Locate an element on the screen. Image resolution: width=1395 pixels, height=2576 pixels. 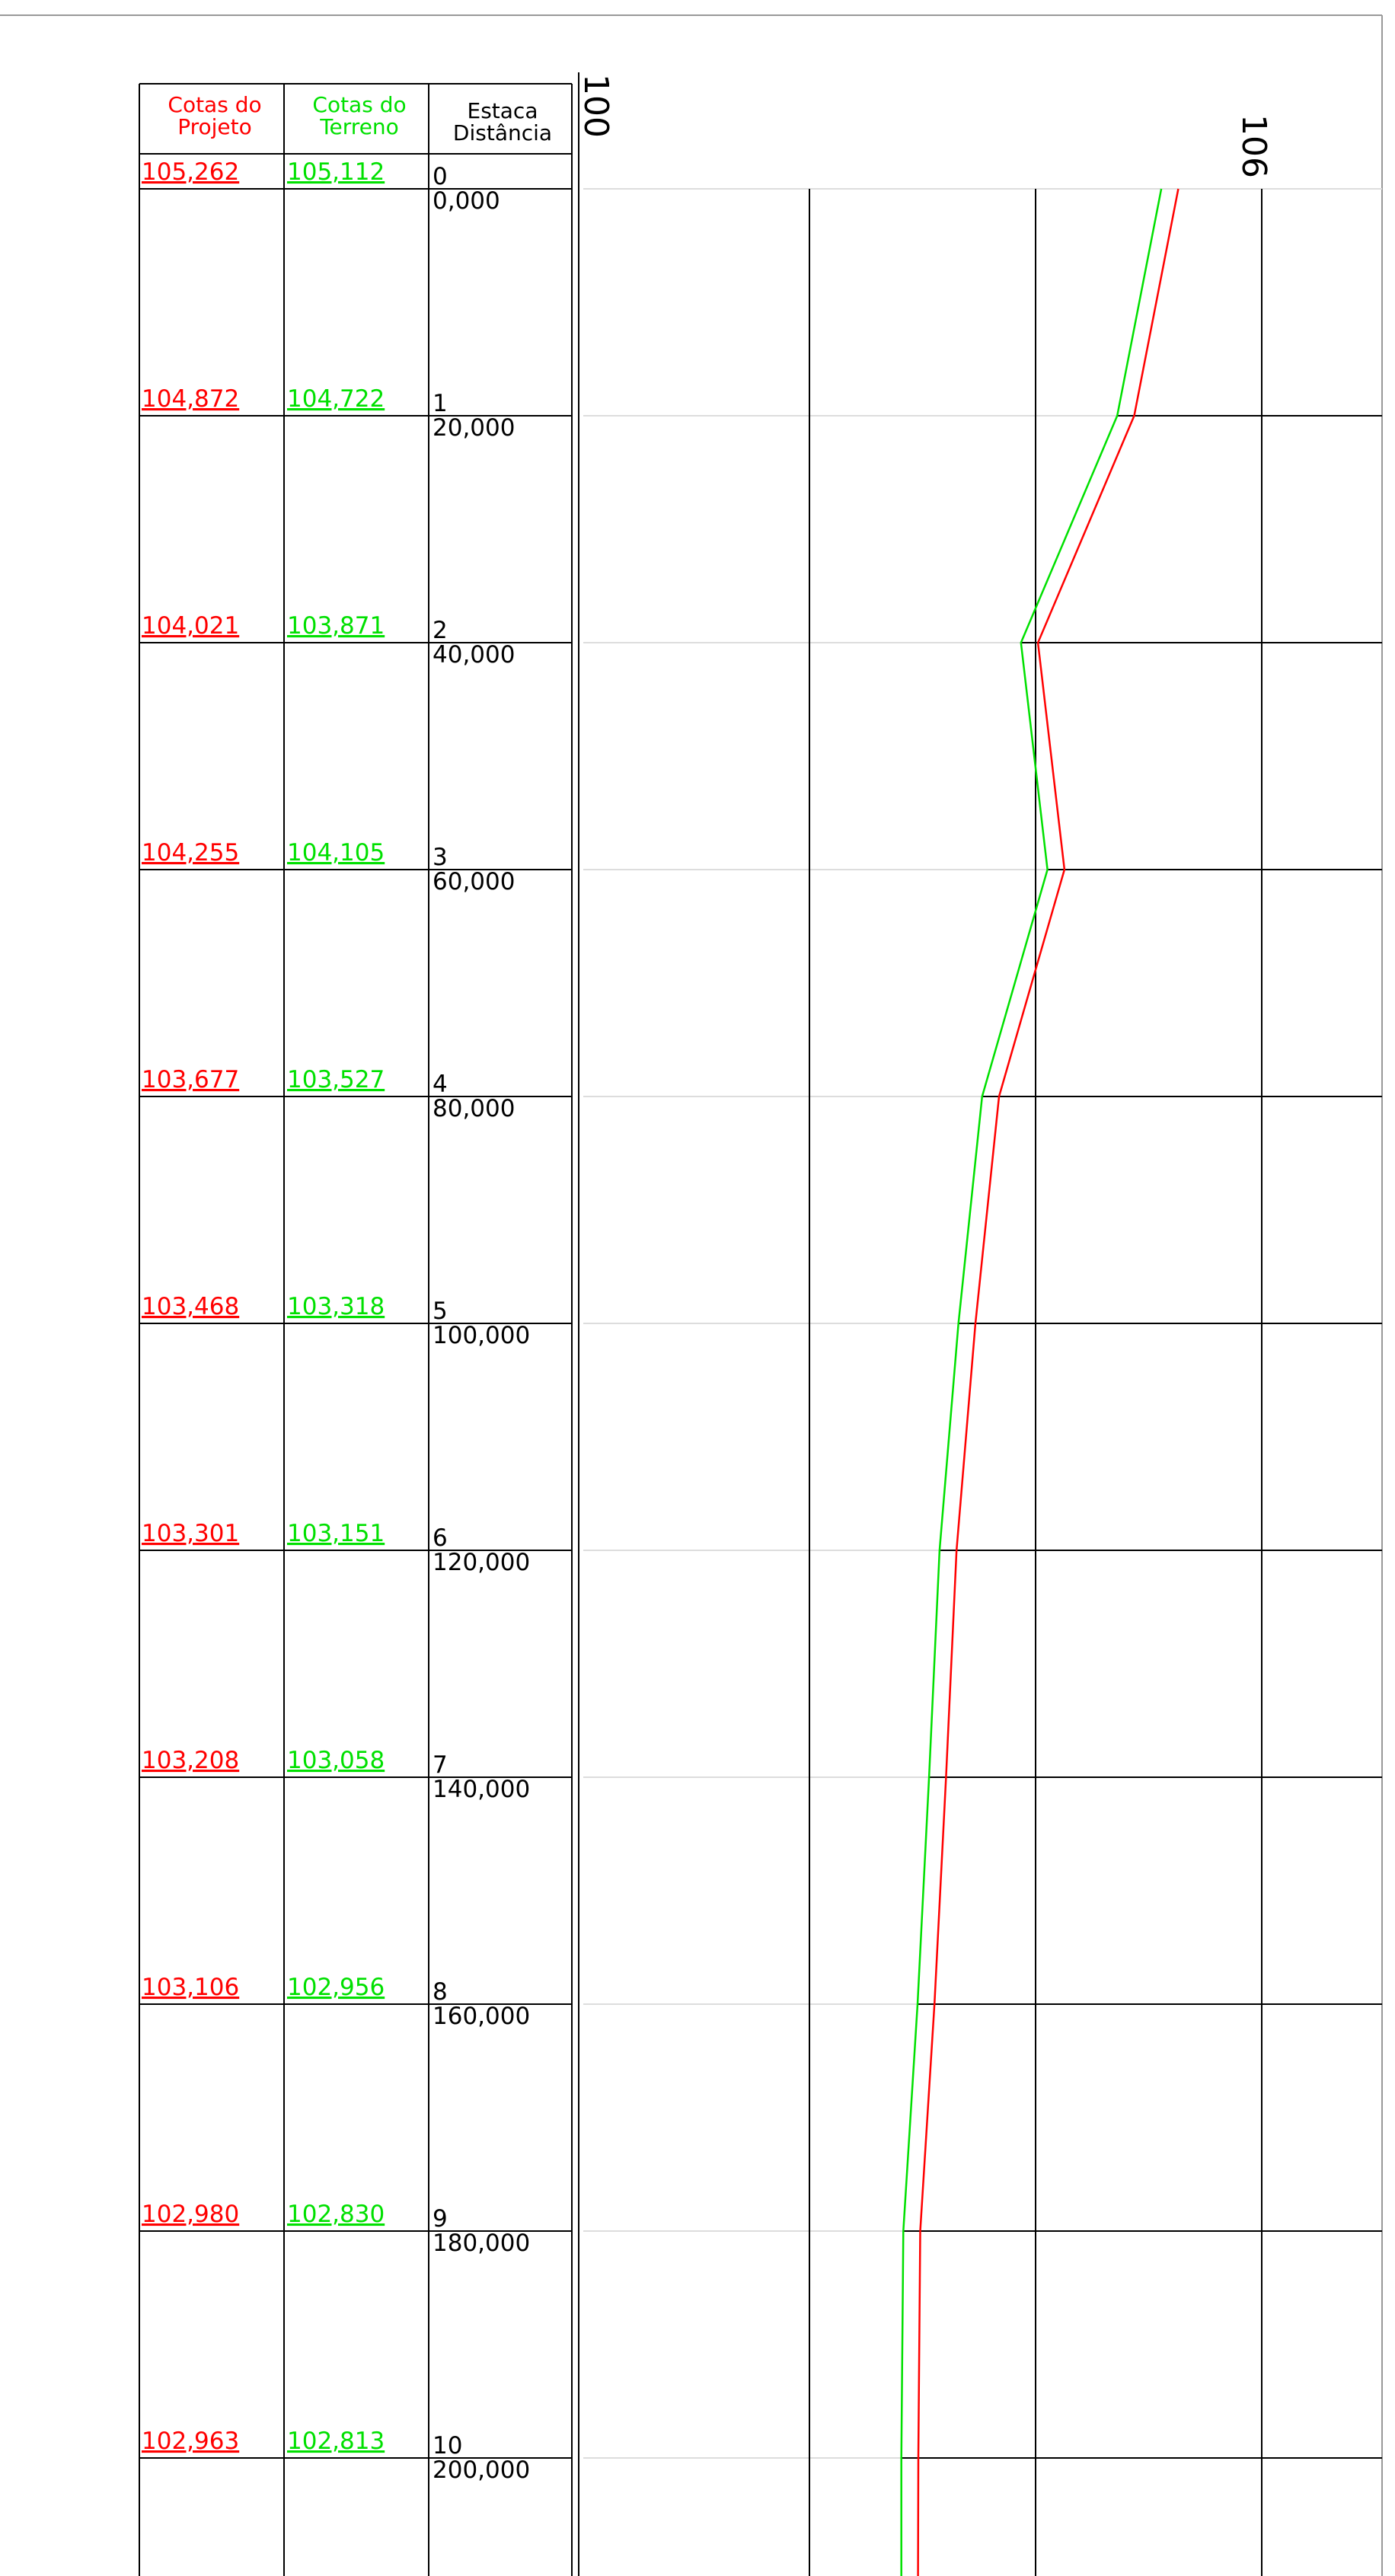
cota-terreno: 103,151 is located at coordinates (336, 1533).